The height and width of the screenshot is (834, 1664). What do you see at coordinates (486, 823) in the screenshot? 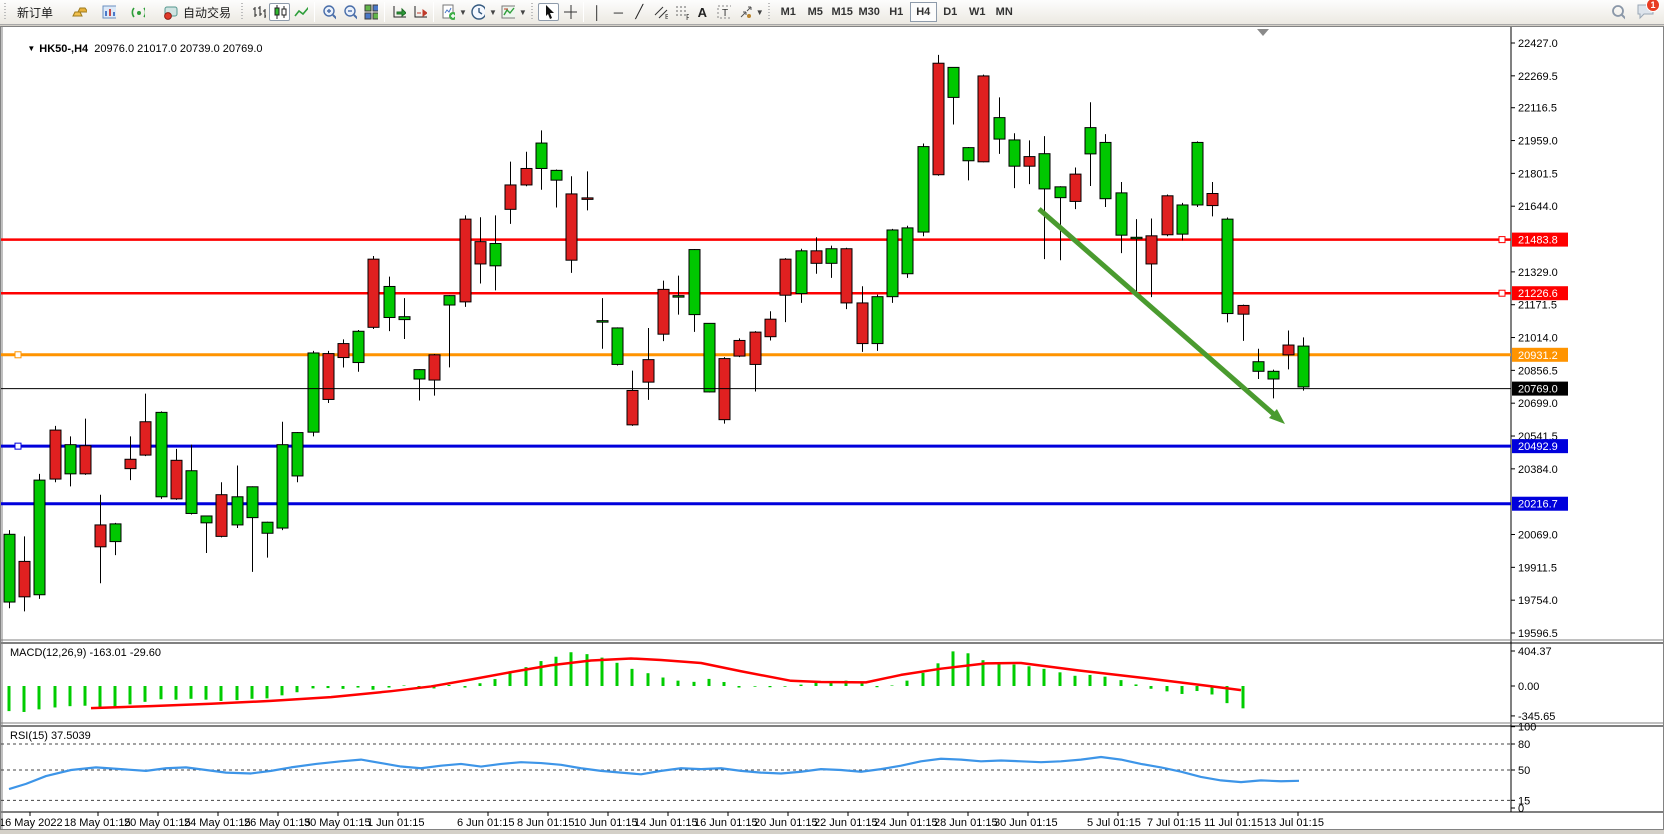
I see `svg-text: 6 Jun 01:15` at bounding box center [486, 823].